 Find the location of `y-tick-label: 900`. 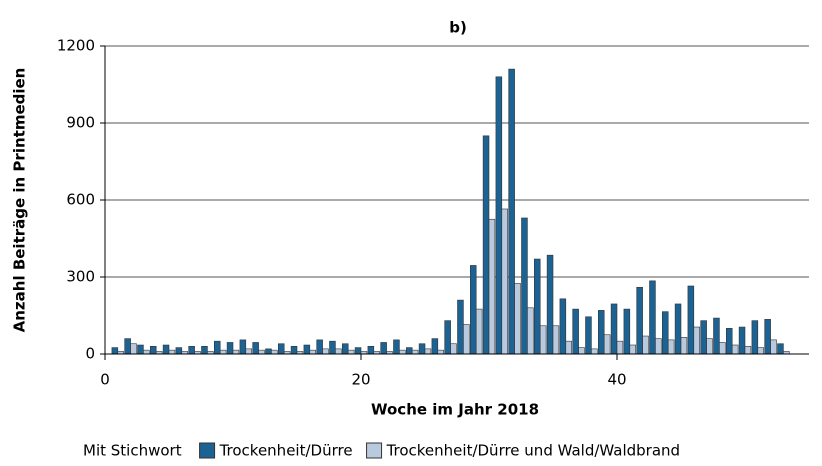

y-tick-label: 900 is located at coordinates (80, 123).